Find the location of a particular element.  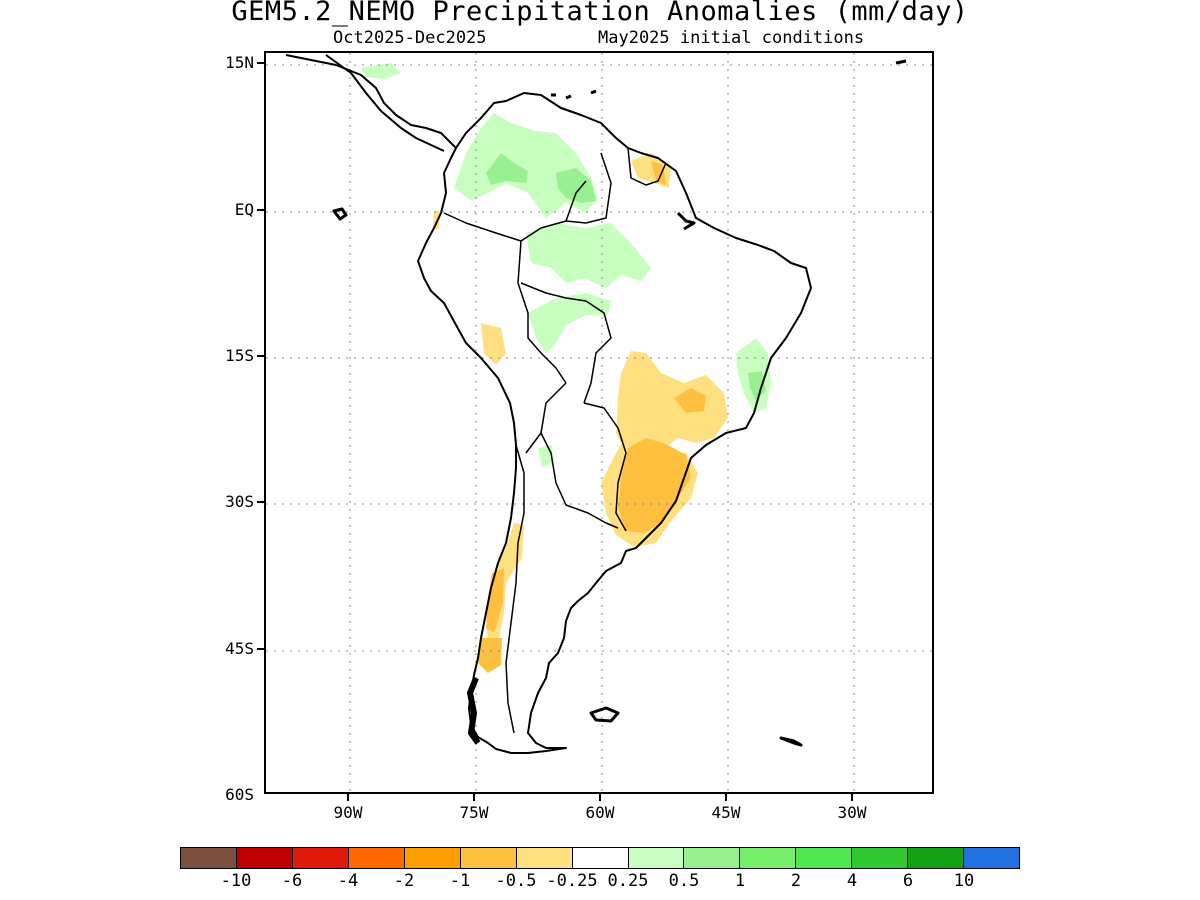

colorbar-label: -6 is located at coordinates (292, 881).